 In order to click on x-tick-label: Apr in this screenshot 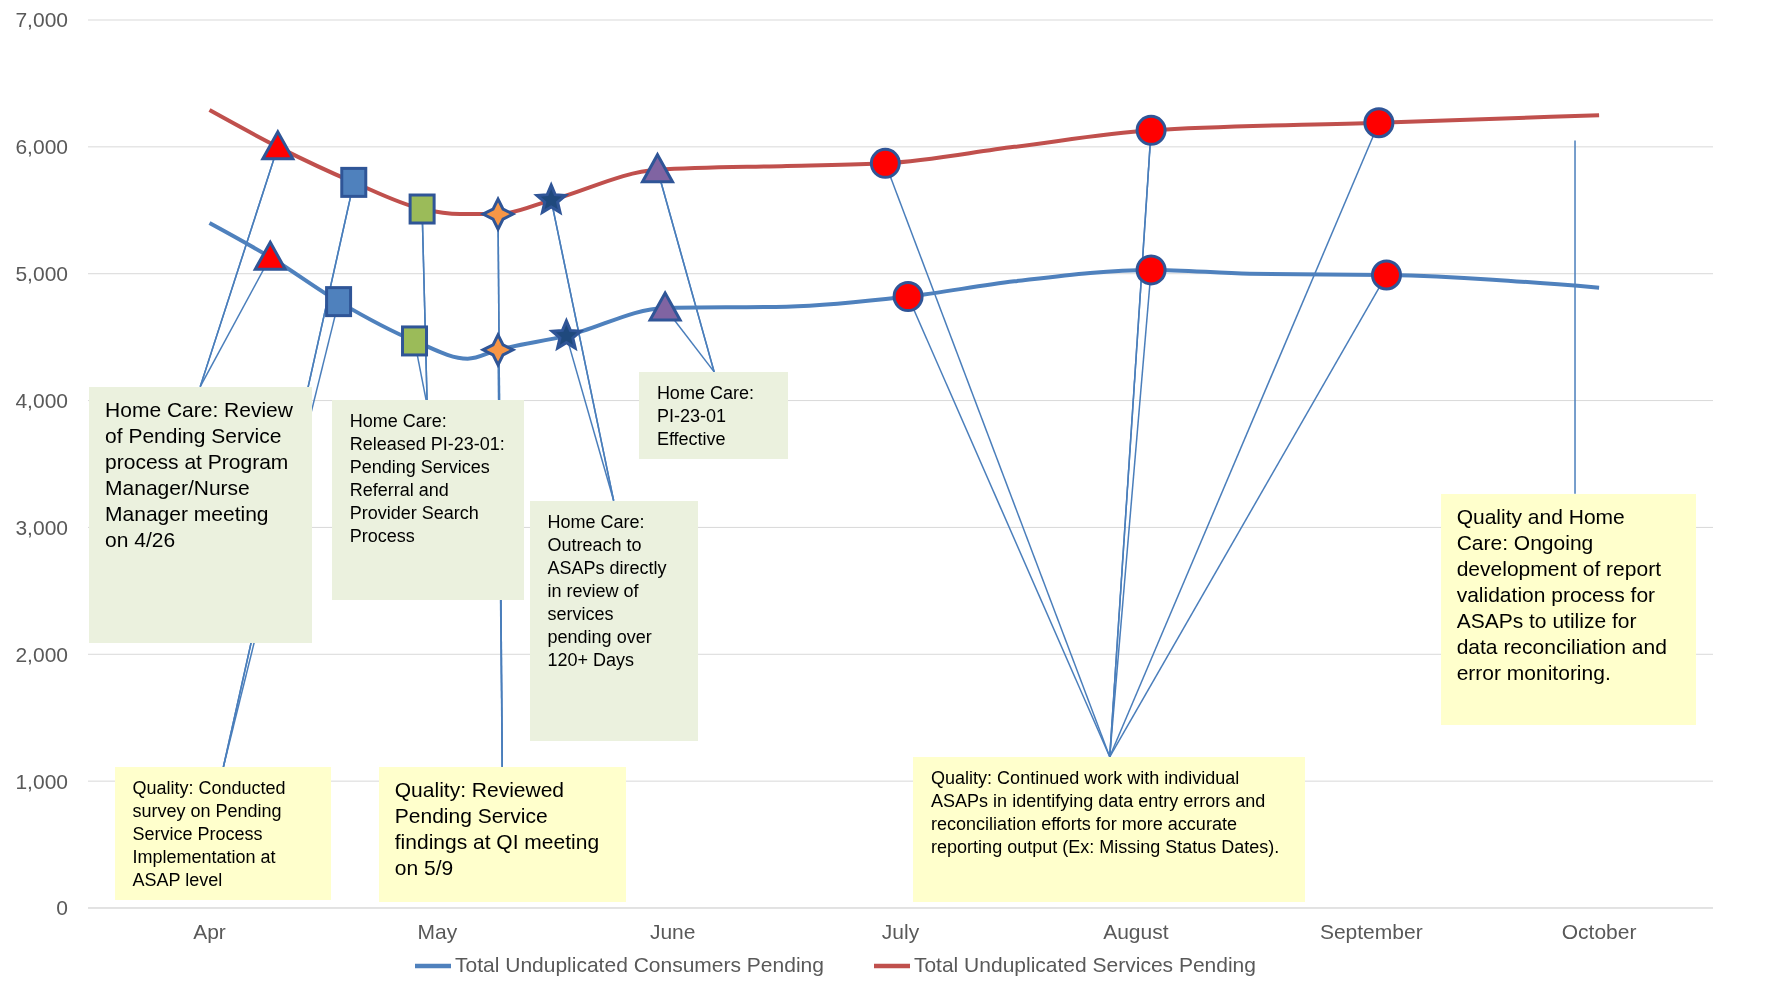, I will do `click(209, 931)`.